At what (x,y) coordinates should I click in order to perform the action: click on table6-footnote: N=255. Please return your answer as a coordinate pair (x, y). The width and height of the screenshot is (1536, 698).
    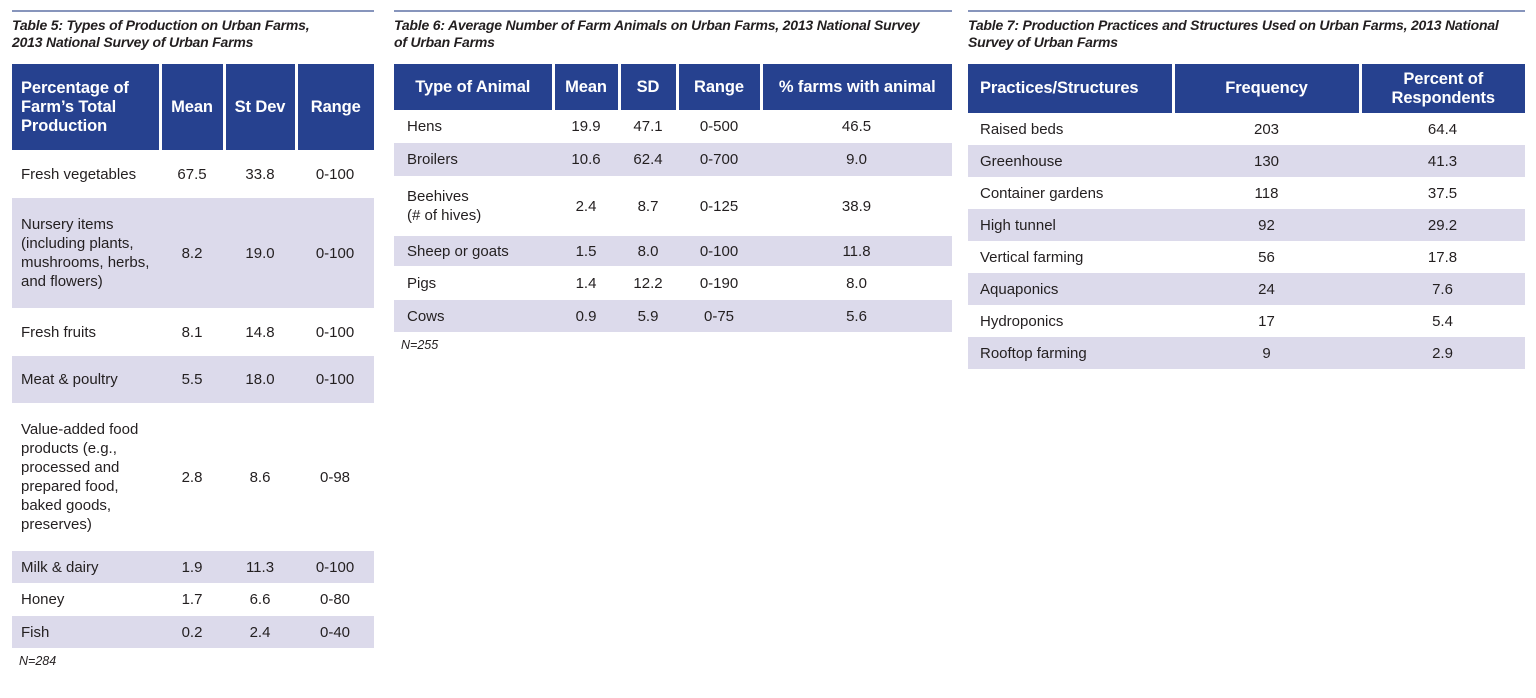
    Looking at the image, I should click on (420, 345).